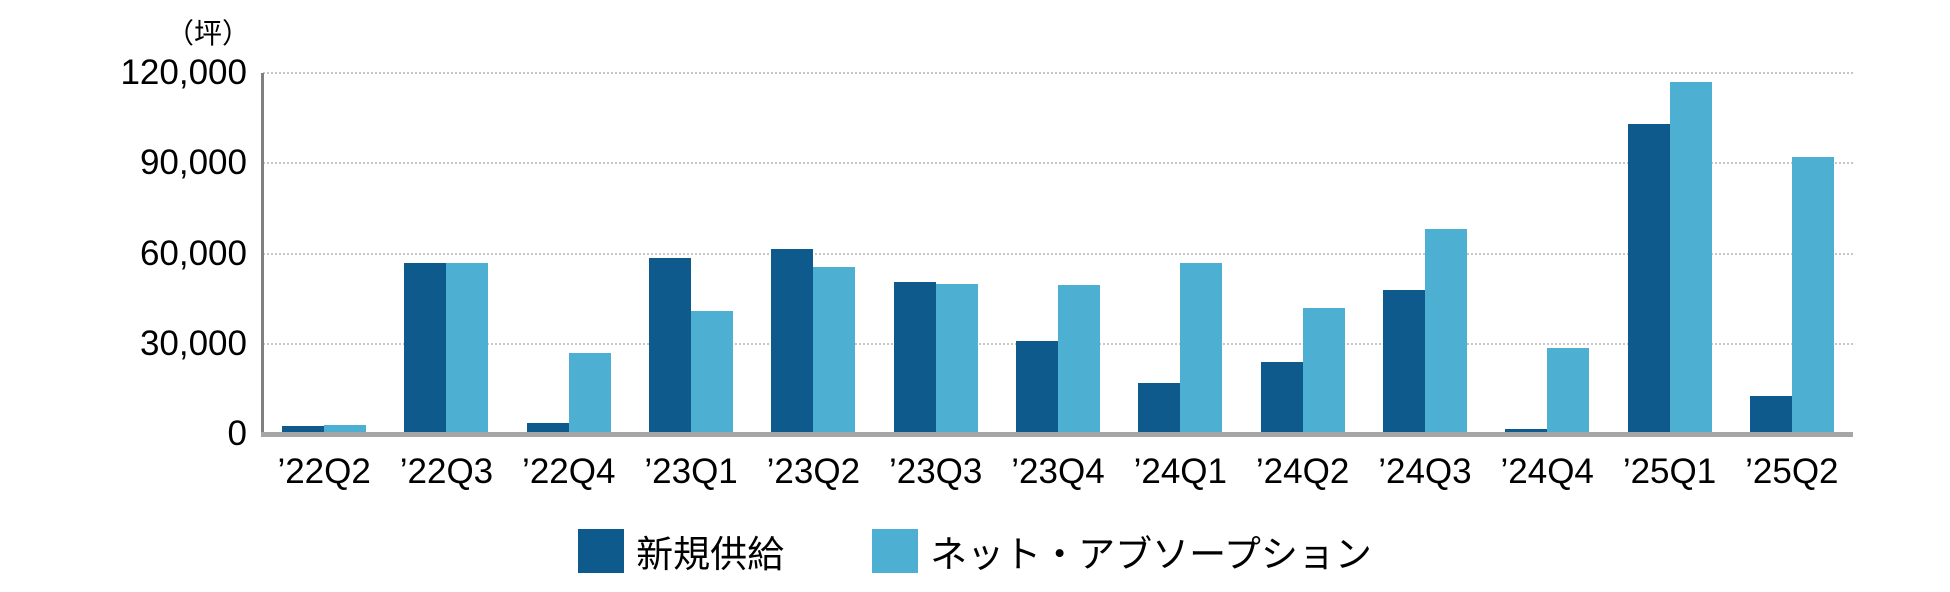 The image size is (1950, 592). Describe the element at coordinates (935, 471) in the screenshot. I see `x-tick-label-6: ’23Q3` at that location.